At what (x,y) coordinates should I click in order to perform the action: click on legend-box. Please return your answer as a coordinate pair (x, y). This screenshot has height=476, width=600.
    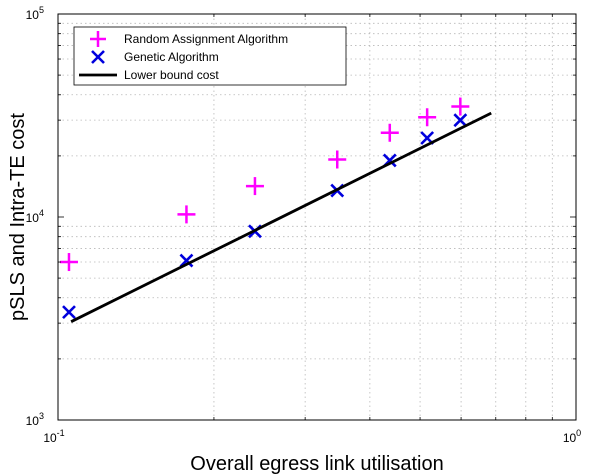
    Looking at the image, I should click on (210, 56).